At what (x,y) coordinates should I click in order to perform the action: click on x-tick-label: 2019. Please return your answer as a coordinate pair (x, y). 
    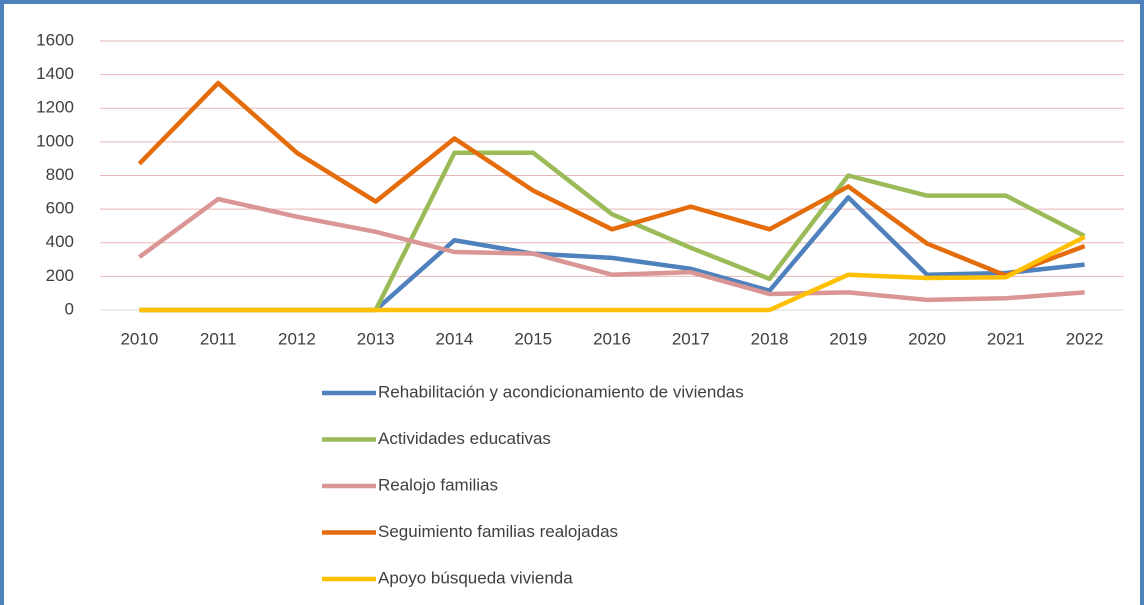
    Looking at the image, I should click on (848, 338).